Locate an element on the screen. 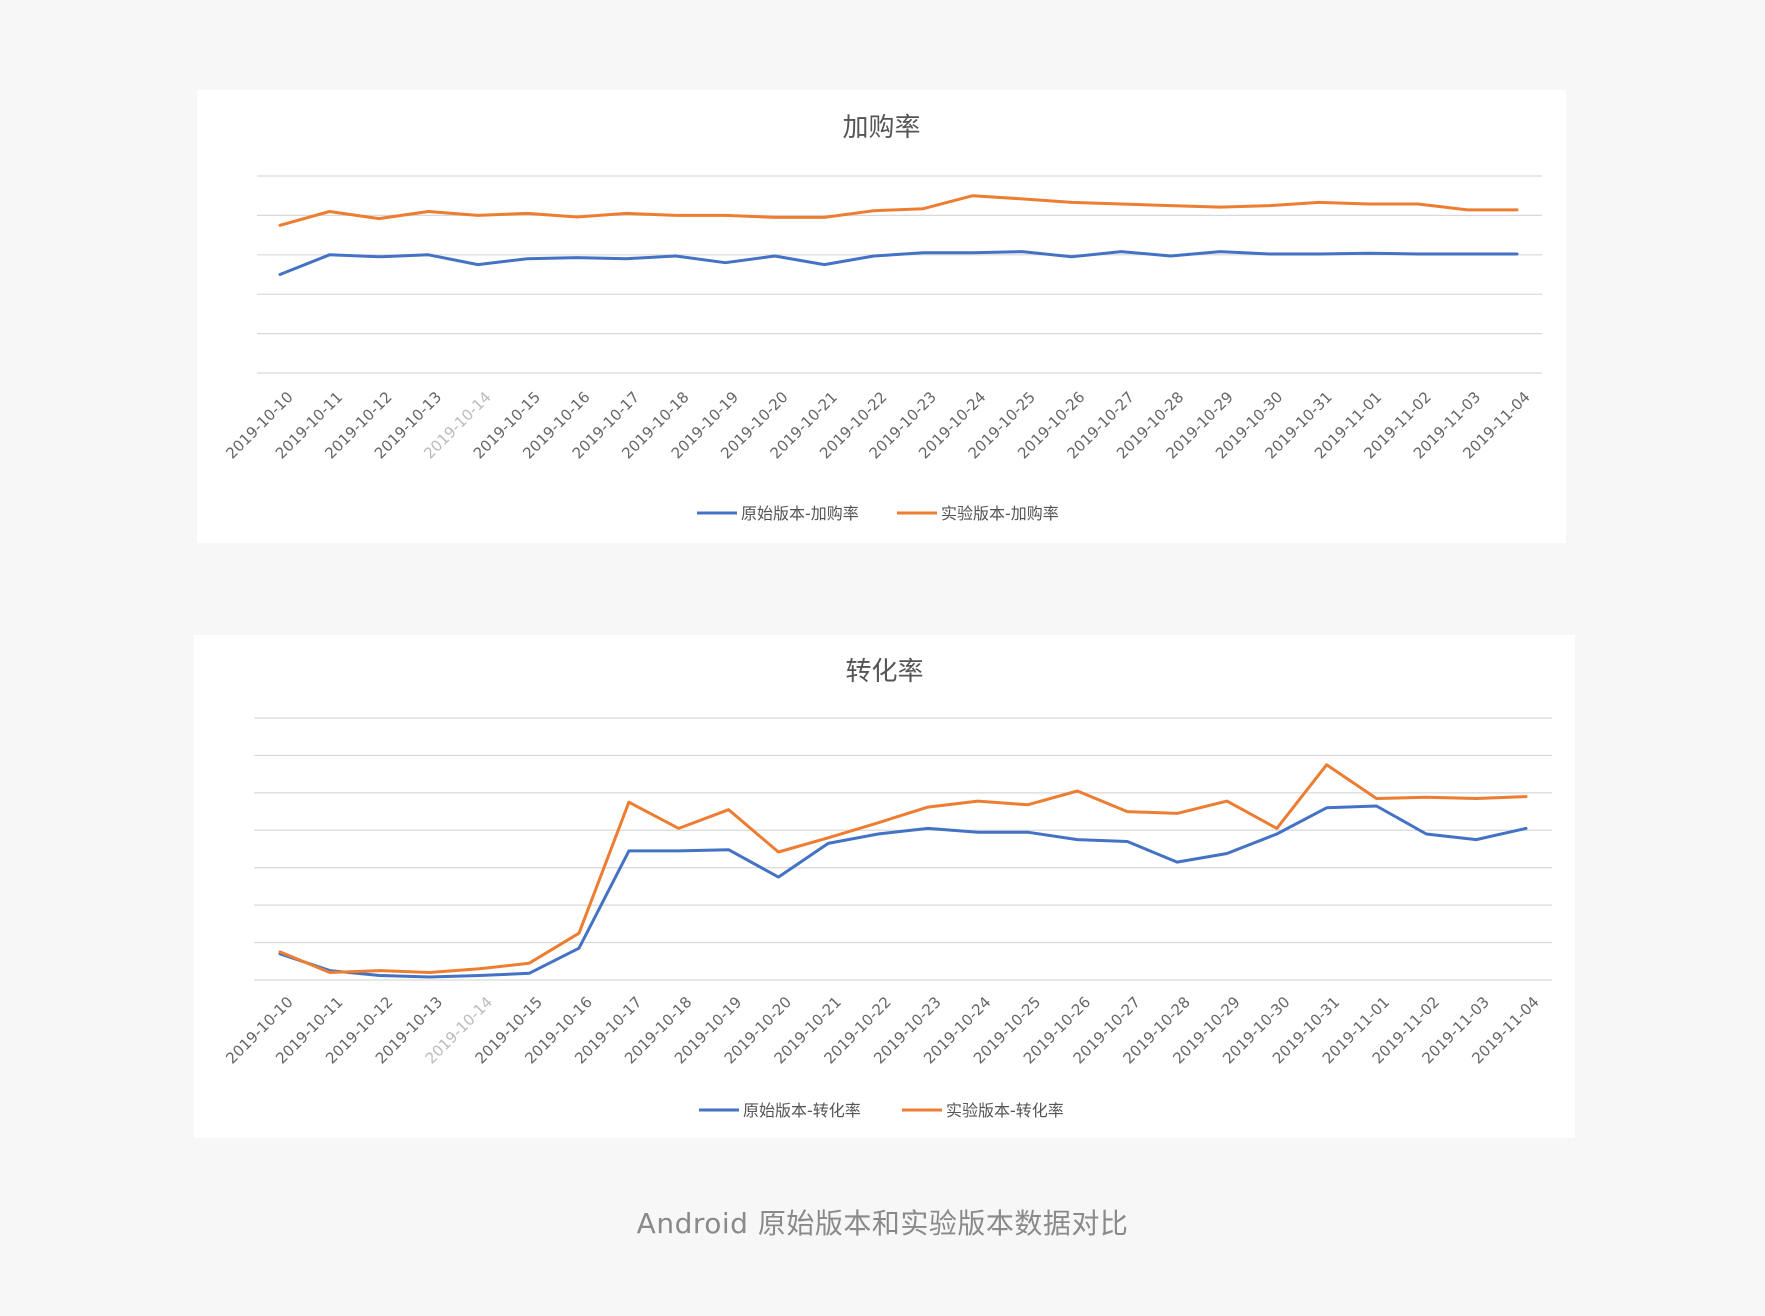 Image resolution: width=1765 pixels, height=1316 pixels. legend-entry: 原始版本-转化率 is located at coordinates (780, 1110).